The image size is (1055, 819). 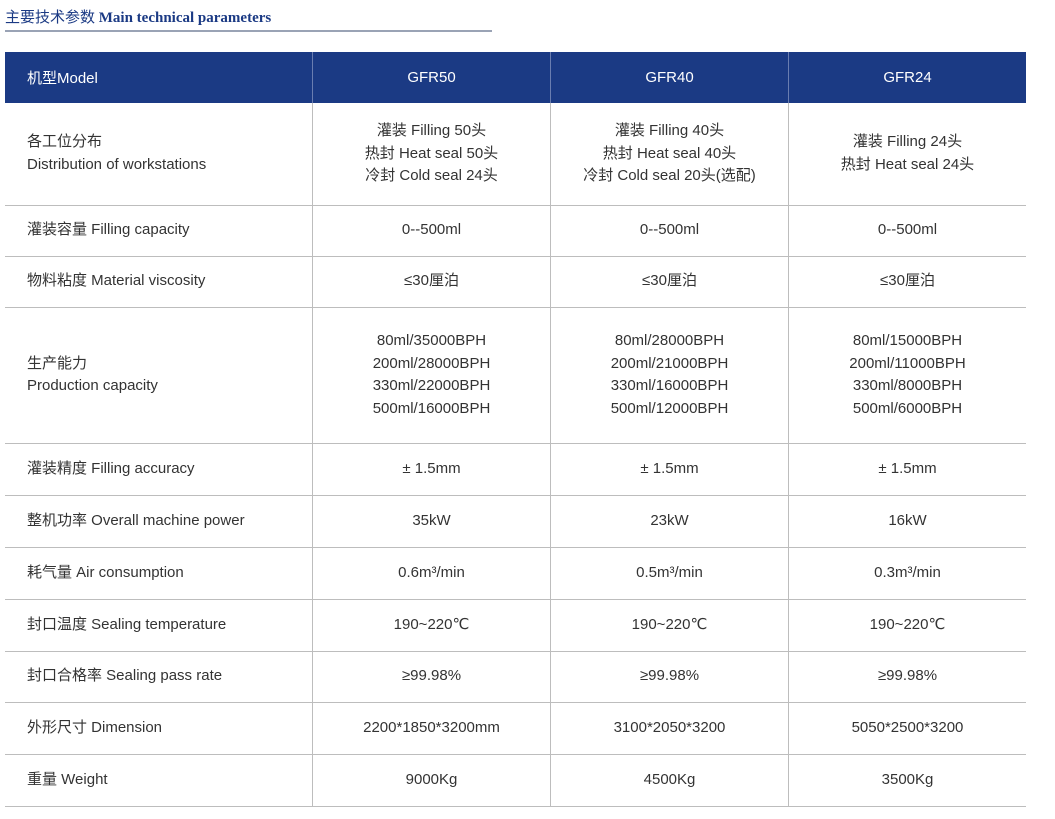 I want to click on row-label: 外形尺寸 Dimension, so click(x=159, y=728).